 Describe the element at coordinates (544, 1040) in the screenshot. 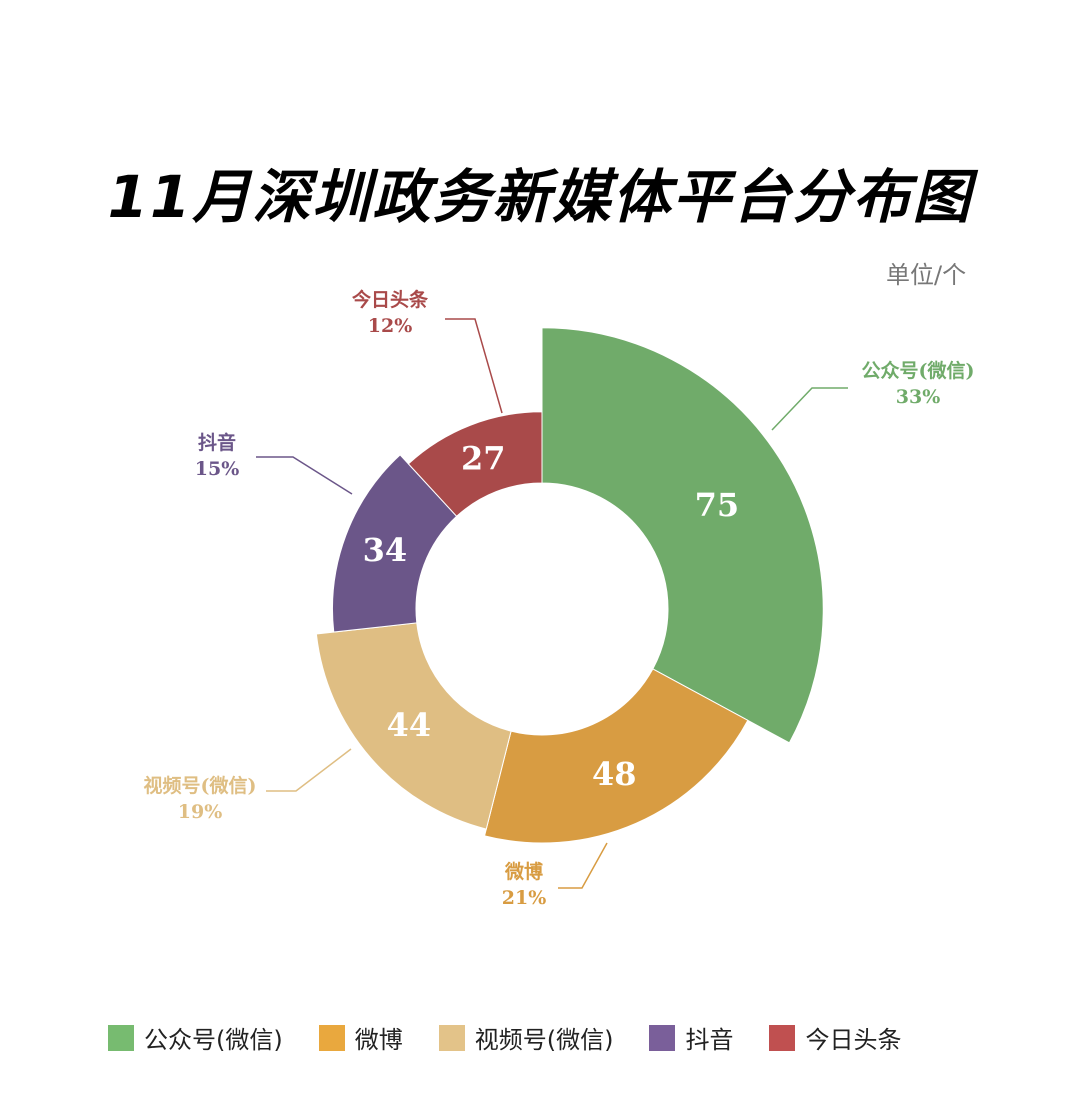

I see `legend-label: 视频号(微信)` at that location.